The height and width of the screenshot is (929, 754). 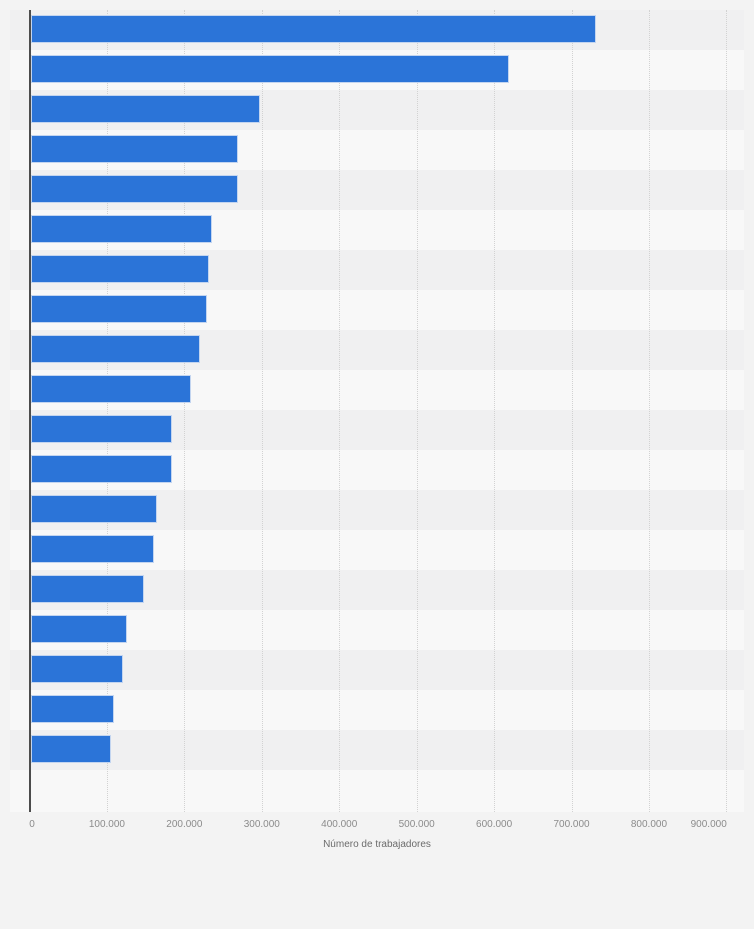 What do you see at coordinates (649, 824) in the screenshot?
I see `x-tick-label: 800.000` at bounding box center [649, 824].